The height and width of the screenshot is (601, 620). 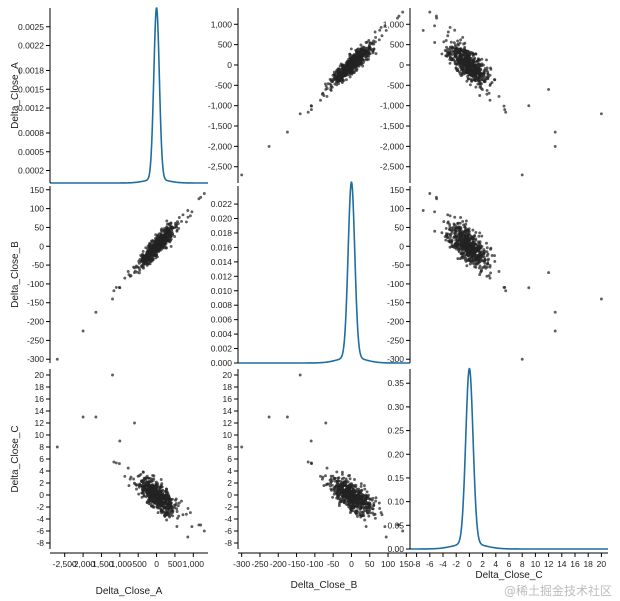 I want to click on density-curve-Delta_Close_B, so click(x=324, y=272).